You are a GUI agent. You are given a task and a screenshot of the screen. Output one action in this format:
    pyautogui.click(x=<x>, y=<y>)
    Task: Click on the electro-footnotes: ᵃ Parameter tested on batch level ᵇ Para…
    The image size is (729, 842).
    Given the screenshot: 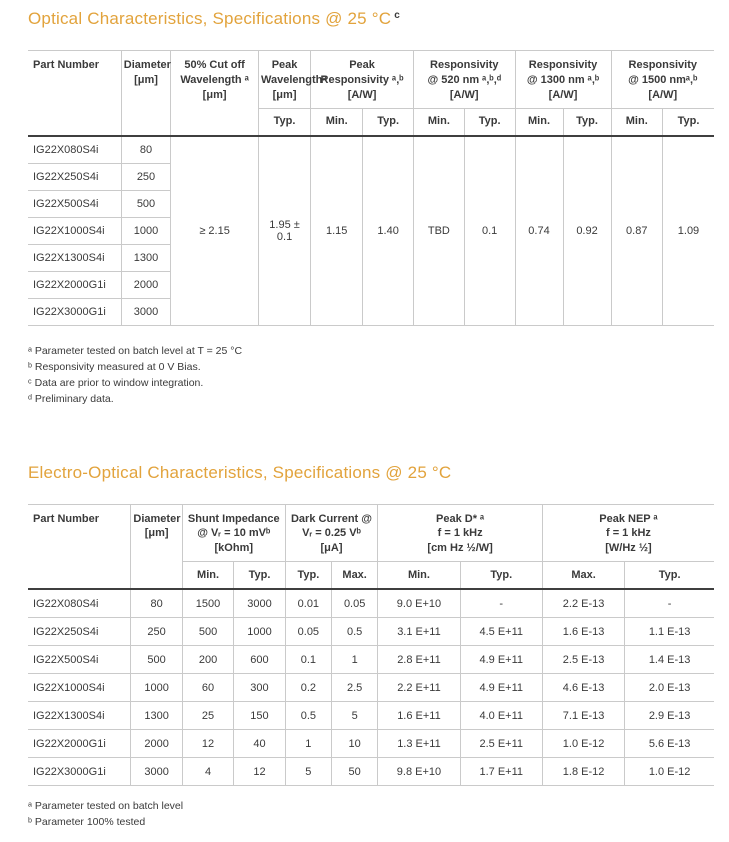 What is the action you would take?
    pyautogui.click(x=371, y=814)
    